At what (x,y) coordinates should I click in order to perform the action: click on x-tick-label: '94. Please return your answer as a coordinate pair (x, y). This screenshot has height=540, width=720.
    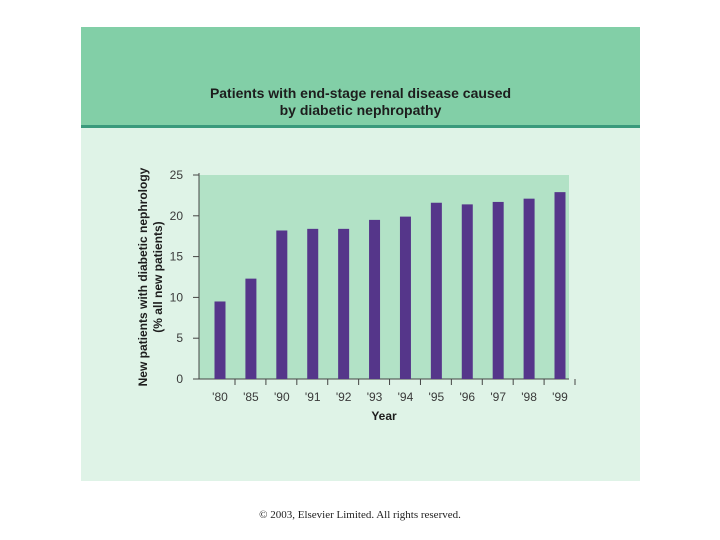
    Looking at the image, I should click on (406, 397).